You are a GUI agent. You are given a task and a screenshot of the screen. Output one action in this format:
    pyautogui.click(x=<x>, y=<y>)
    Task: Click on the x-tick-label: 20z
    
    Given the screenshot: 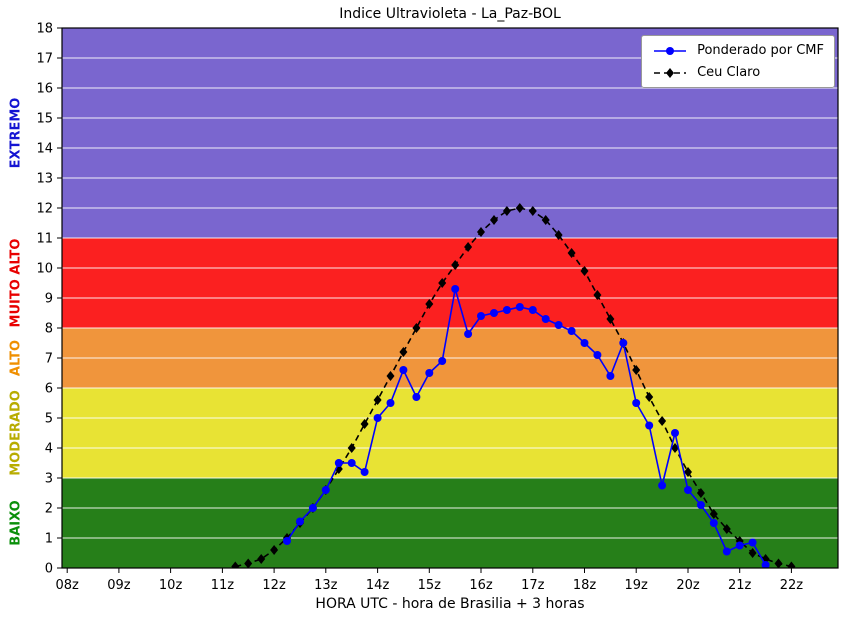 What is the action you would take?
    pyautogui.click(x=688, y=585)
    